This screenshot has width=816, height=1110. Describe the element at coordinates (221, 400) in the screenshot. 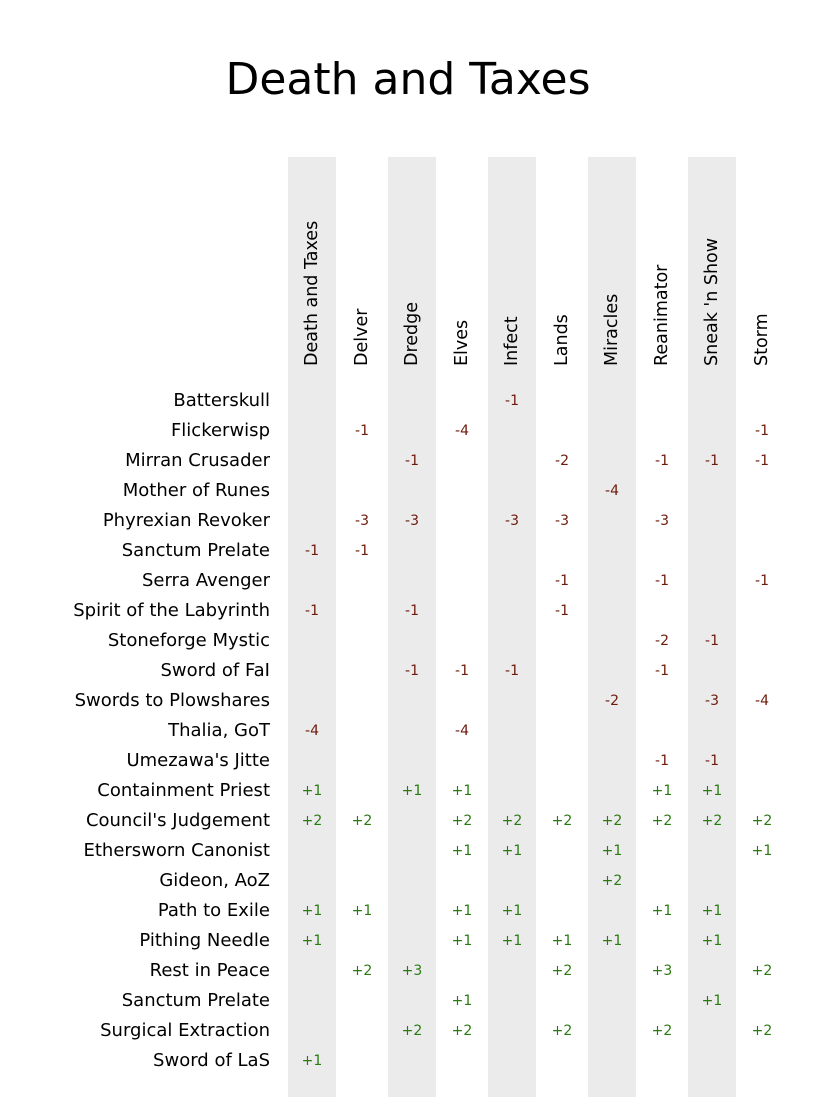

I see `row-label: Batterskull` at that location.